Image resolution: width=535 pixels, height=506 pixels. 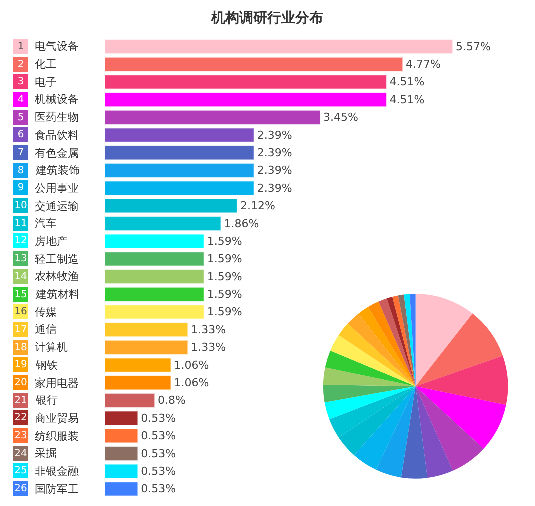 I want to click on y-tick-label: 21 银行, so click(x=36, y=400).